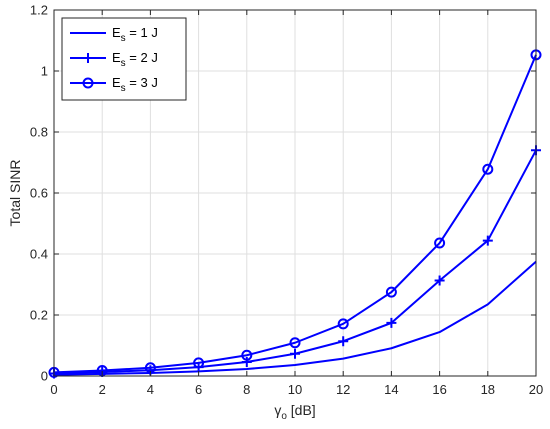 This screenshot has width=550, height=429. I want to click on x-tick-label: 8, so click(246, 389).